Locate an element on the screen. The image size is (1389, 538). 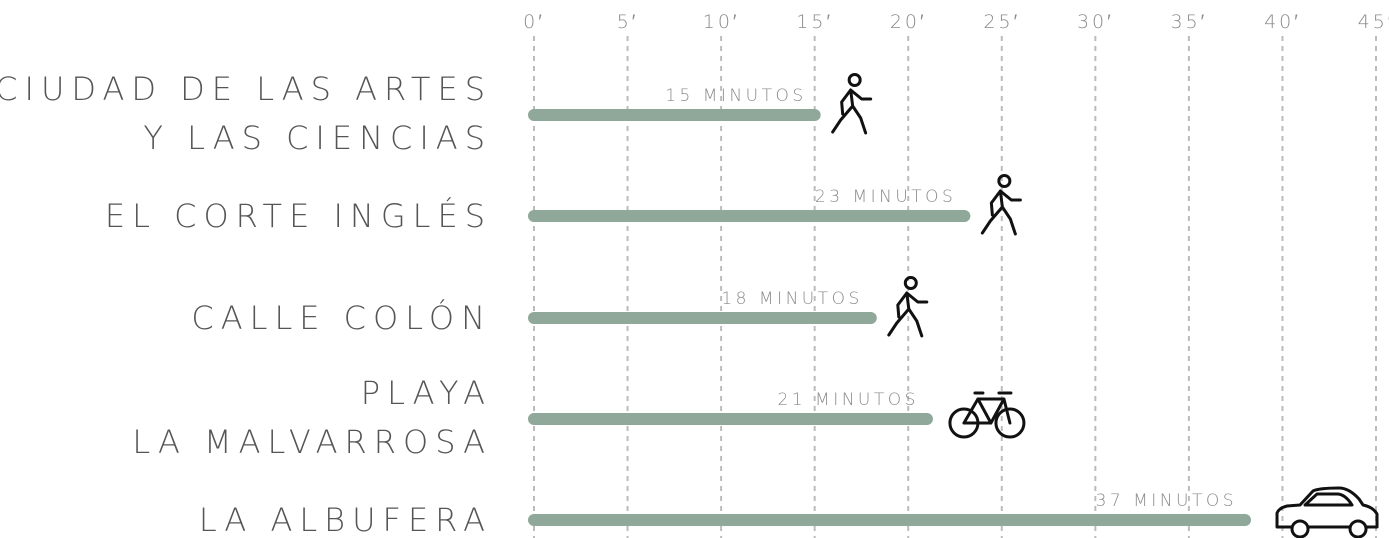
category-label: EL CORTE INGLÉS is located at coordinates (298, 216).